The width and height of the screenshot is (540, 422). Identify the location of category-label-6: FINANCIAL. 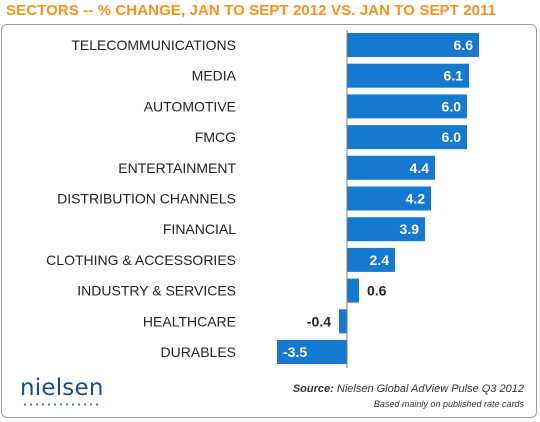
(199, 229).